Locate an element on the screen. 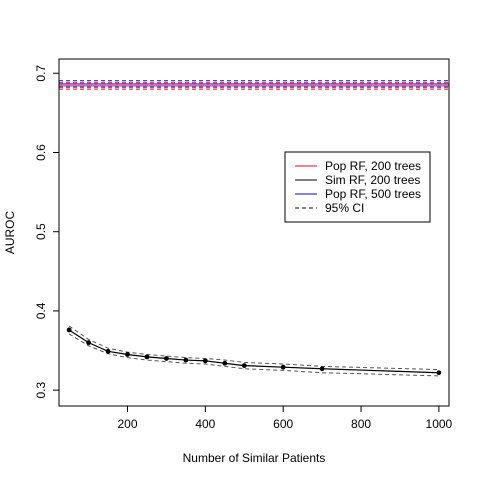  x-tick-label: 600 is located at coordinates (283, 424).